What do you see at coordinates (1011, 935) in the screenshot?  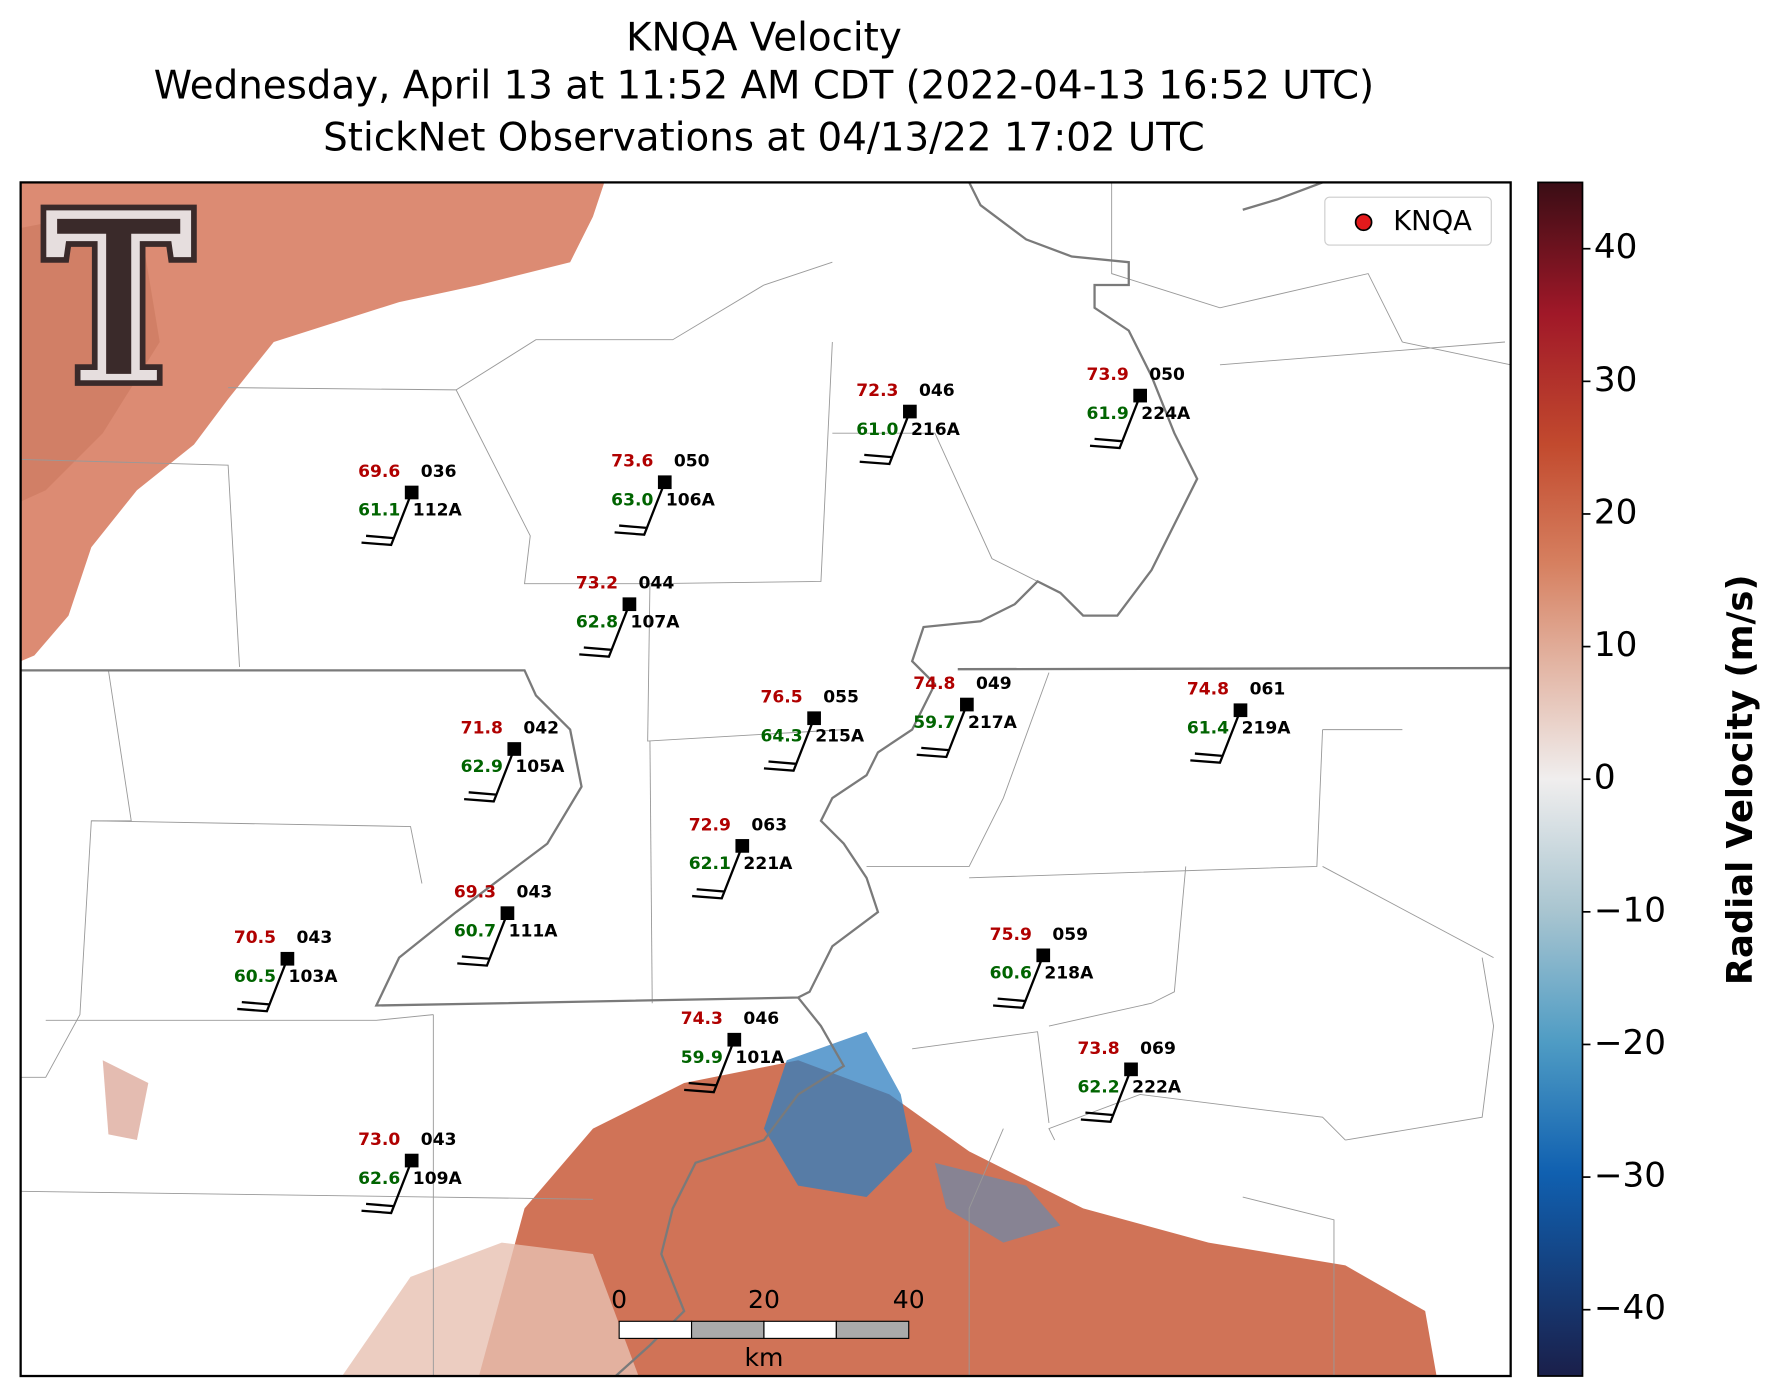 I see `temperature: 75.9` at bounding box center [1011, 935].